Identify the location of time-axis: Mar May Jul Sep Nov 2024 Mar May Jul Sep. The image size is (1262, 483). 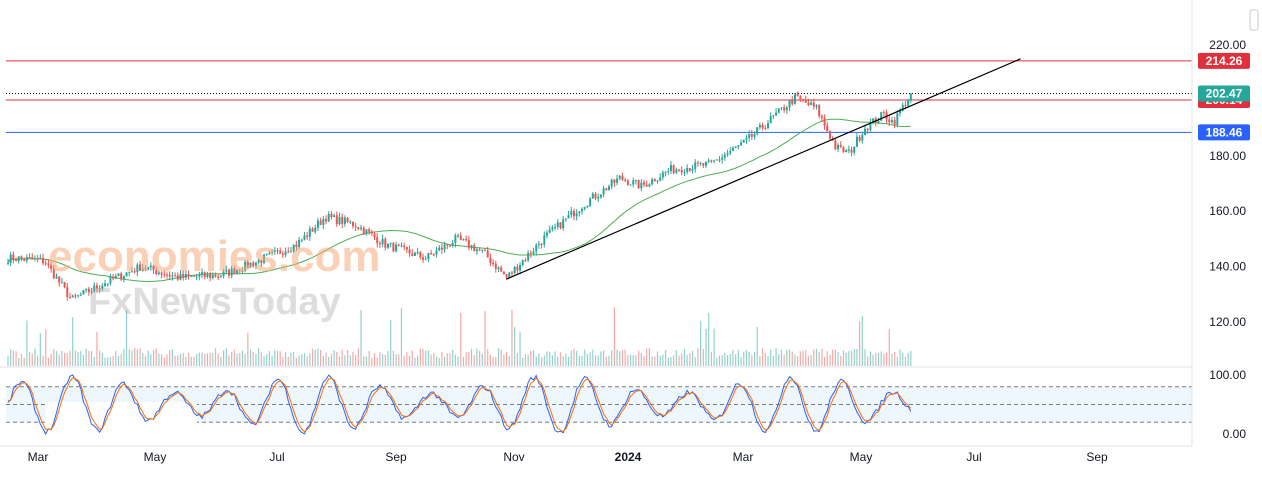
(568, 457).